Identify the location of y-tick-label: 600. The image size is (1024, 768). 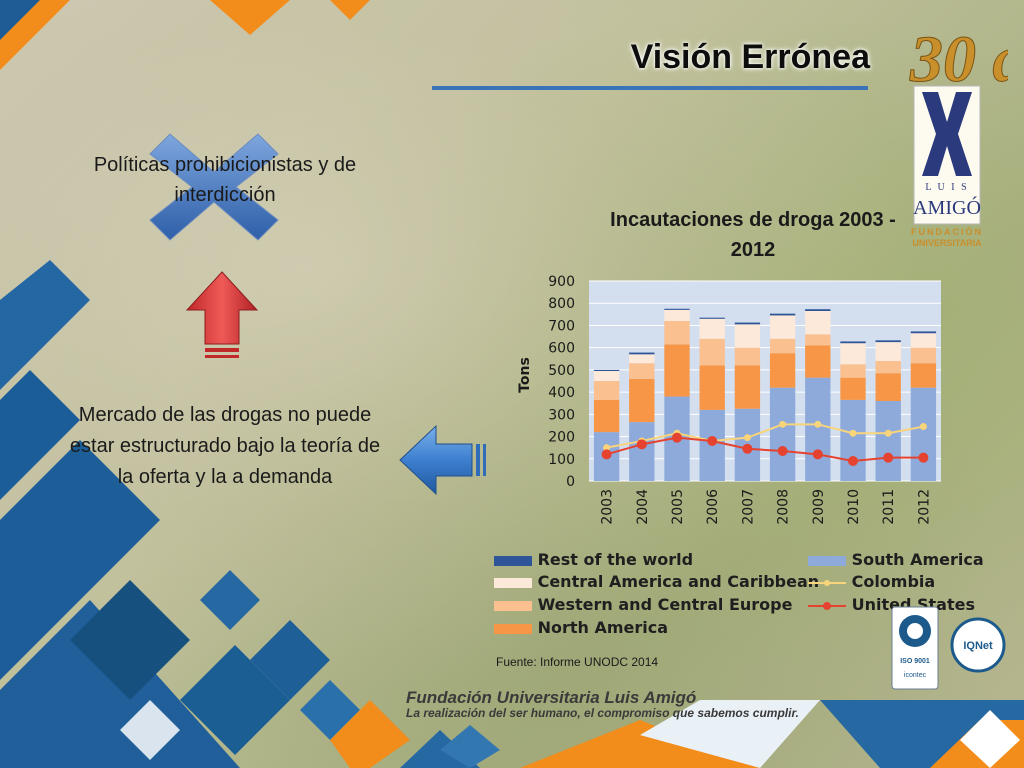
(561, 349).